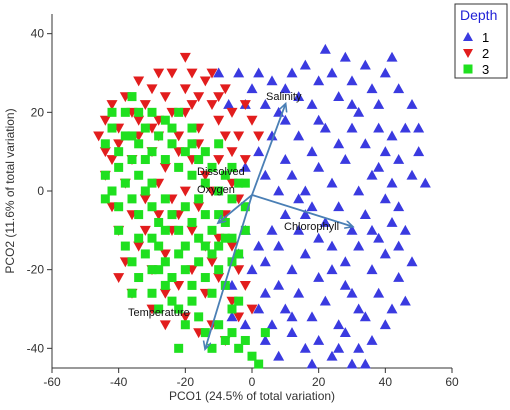 Image resolution: width=510 pixels, height=410 pixels. I want to click on vector-arrow, so click(236, 208).